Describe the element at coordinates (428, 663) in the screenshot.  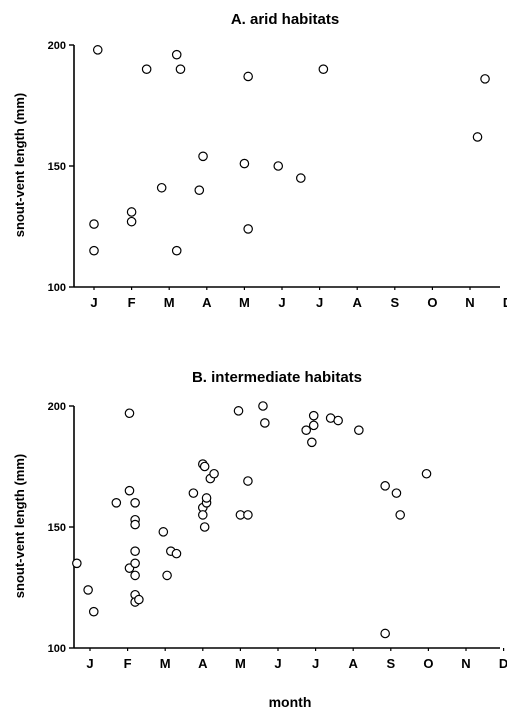
I see `panel-b-month-label: O` at that location.